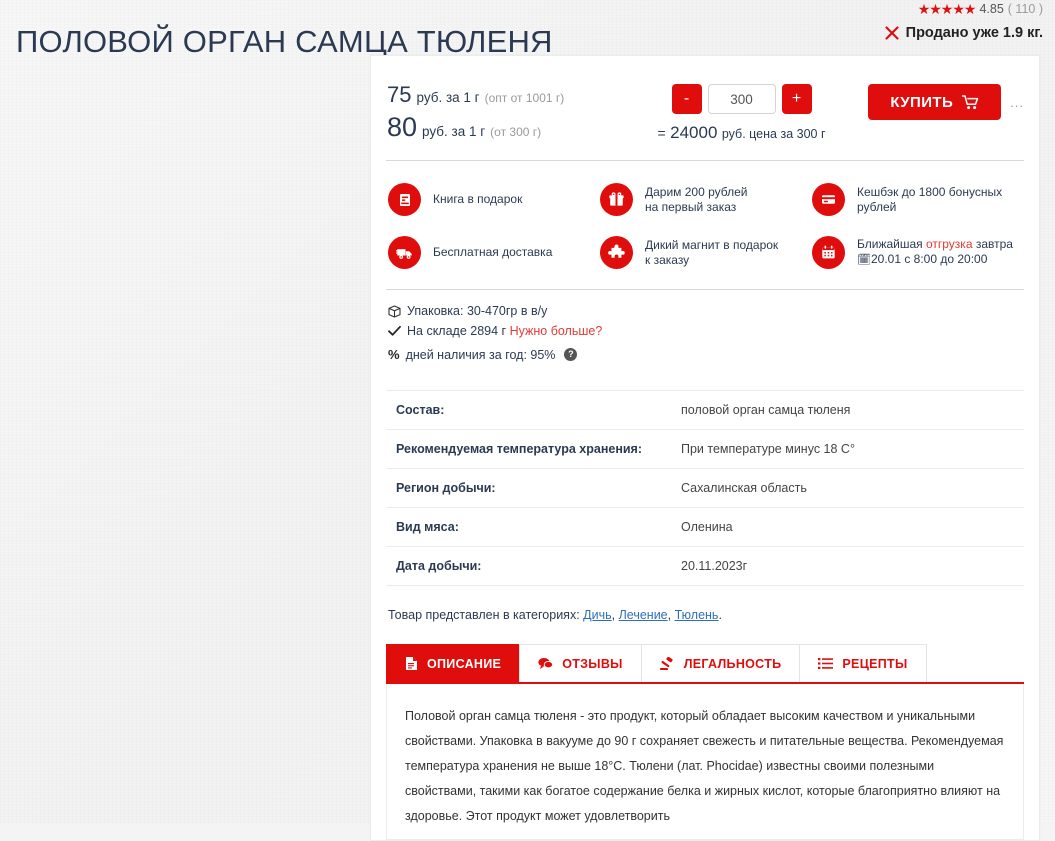 The height and width of the screenshot is (841, 1055). I want to click on help-icon: ?, so click(571, 354).